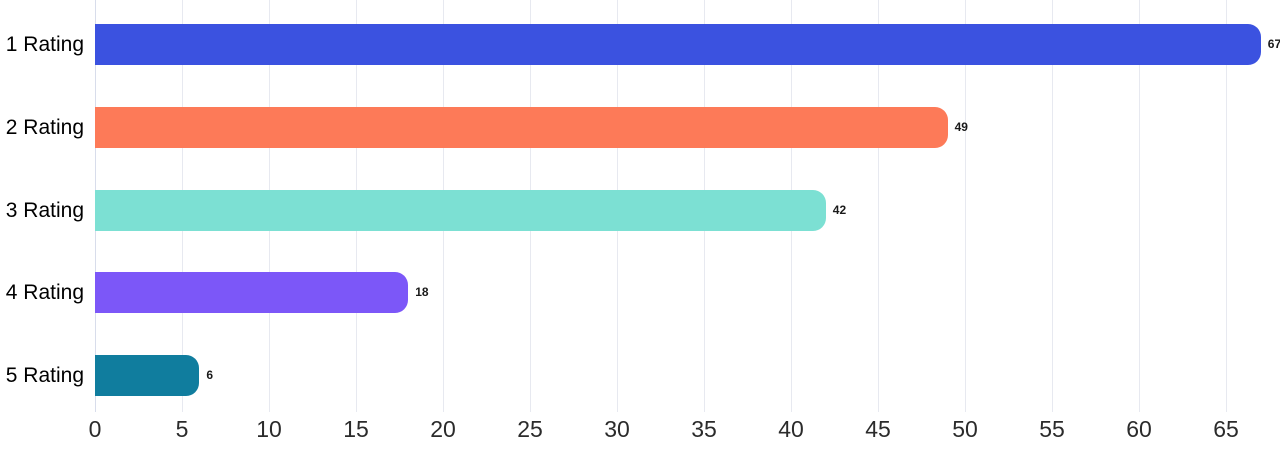 Image resolution: width=1280 pixels, height=450 pixels. What do you see at coordinates (1273, 44) in the screenshot?
I see `value-label: 67` at bounding box center [1273, 44].